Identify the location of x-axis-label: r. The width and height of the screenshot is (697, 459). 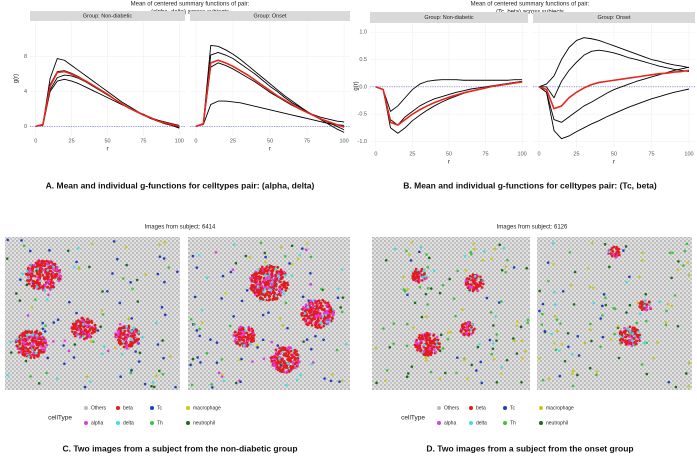
(270, 150).